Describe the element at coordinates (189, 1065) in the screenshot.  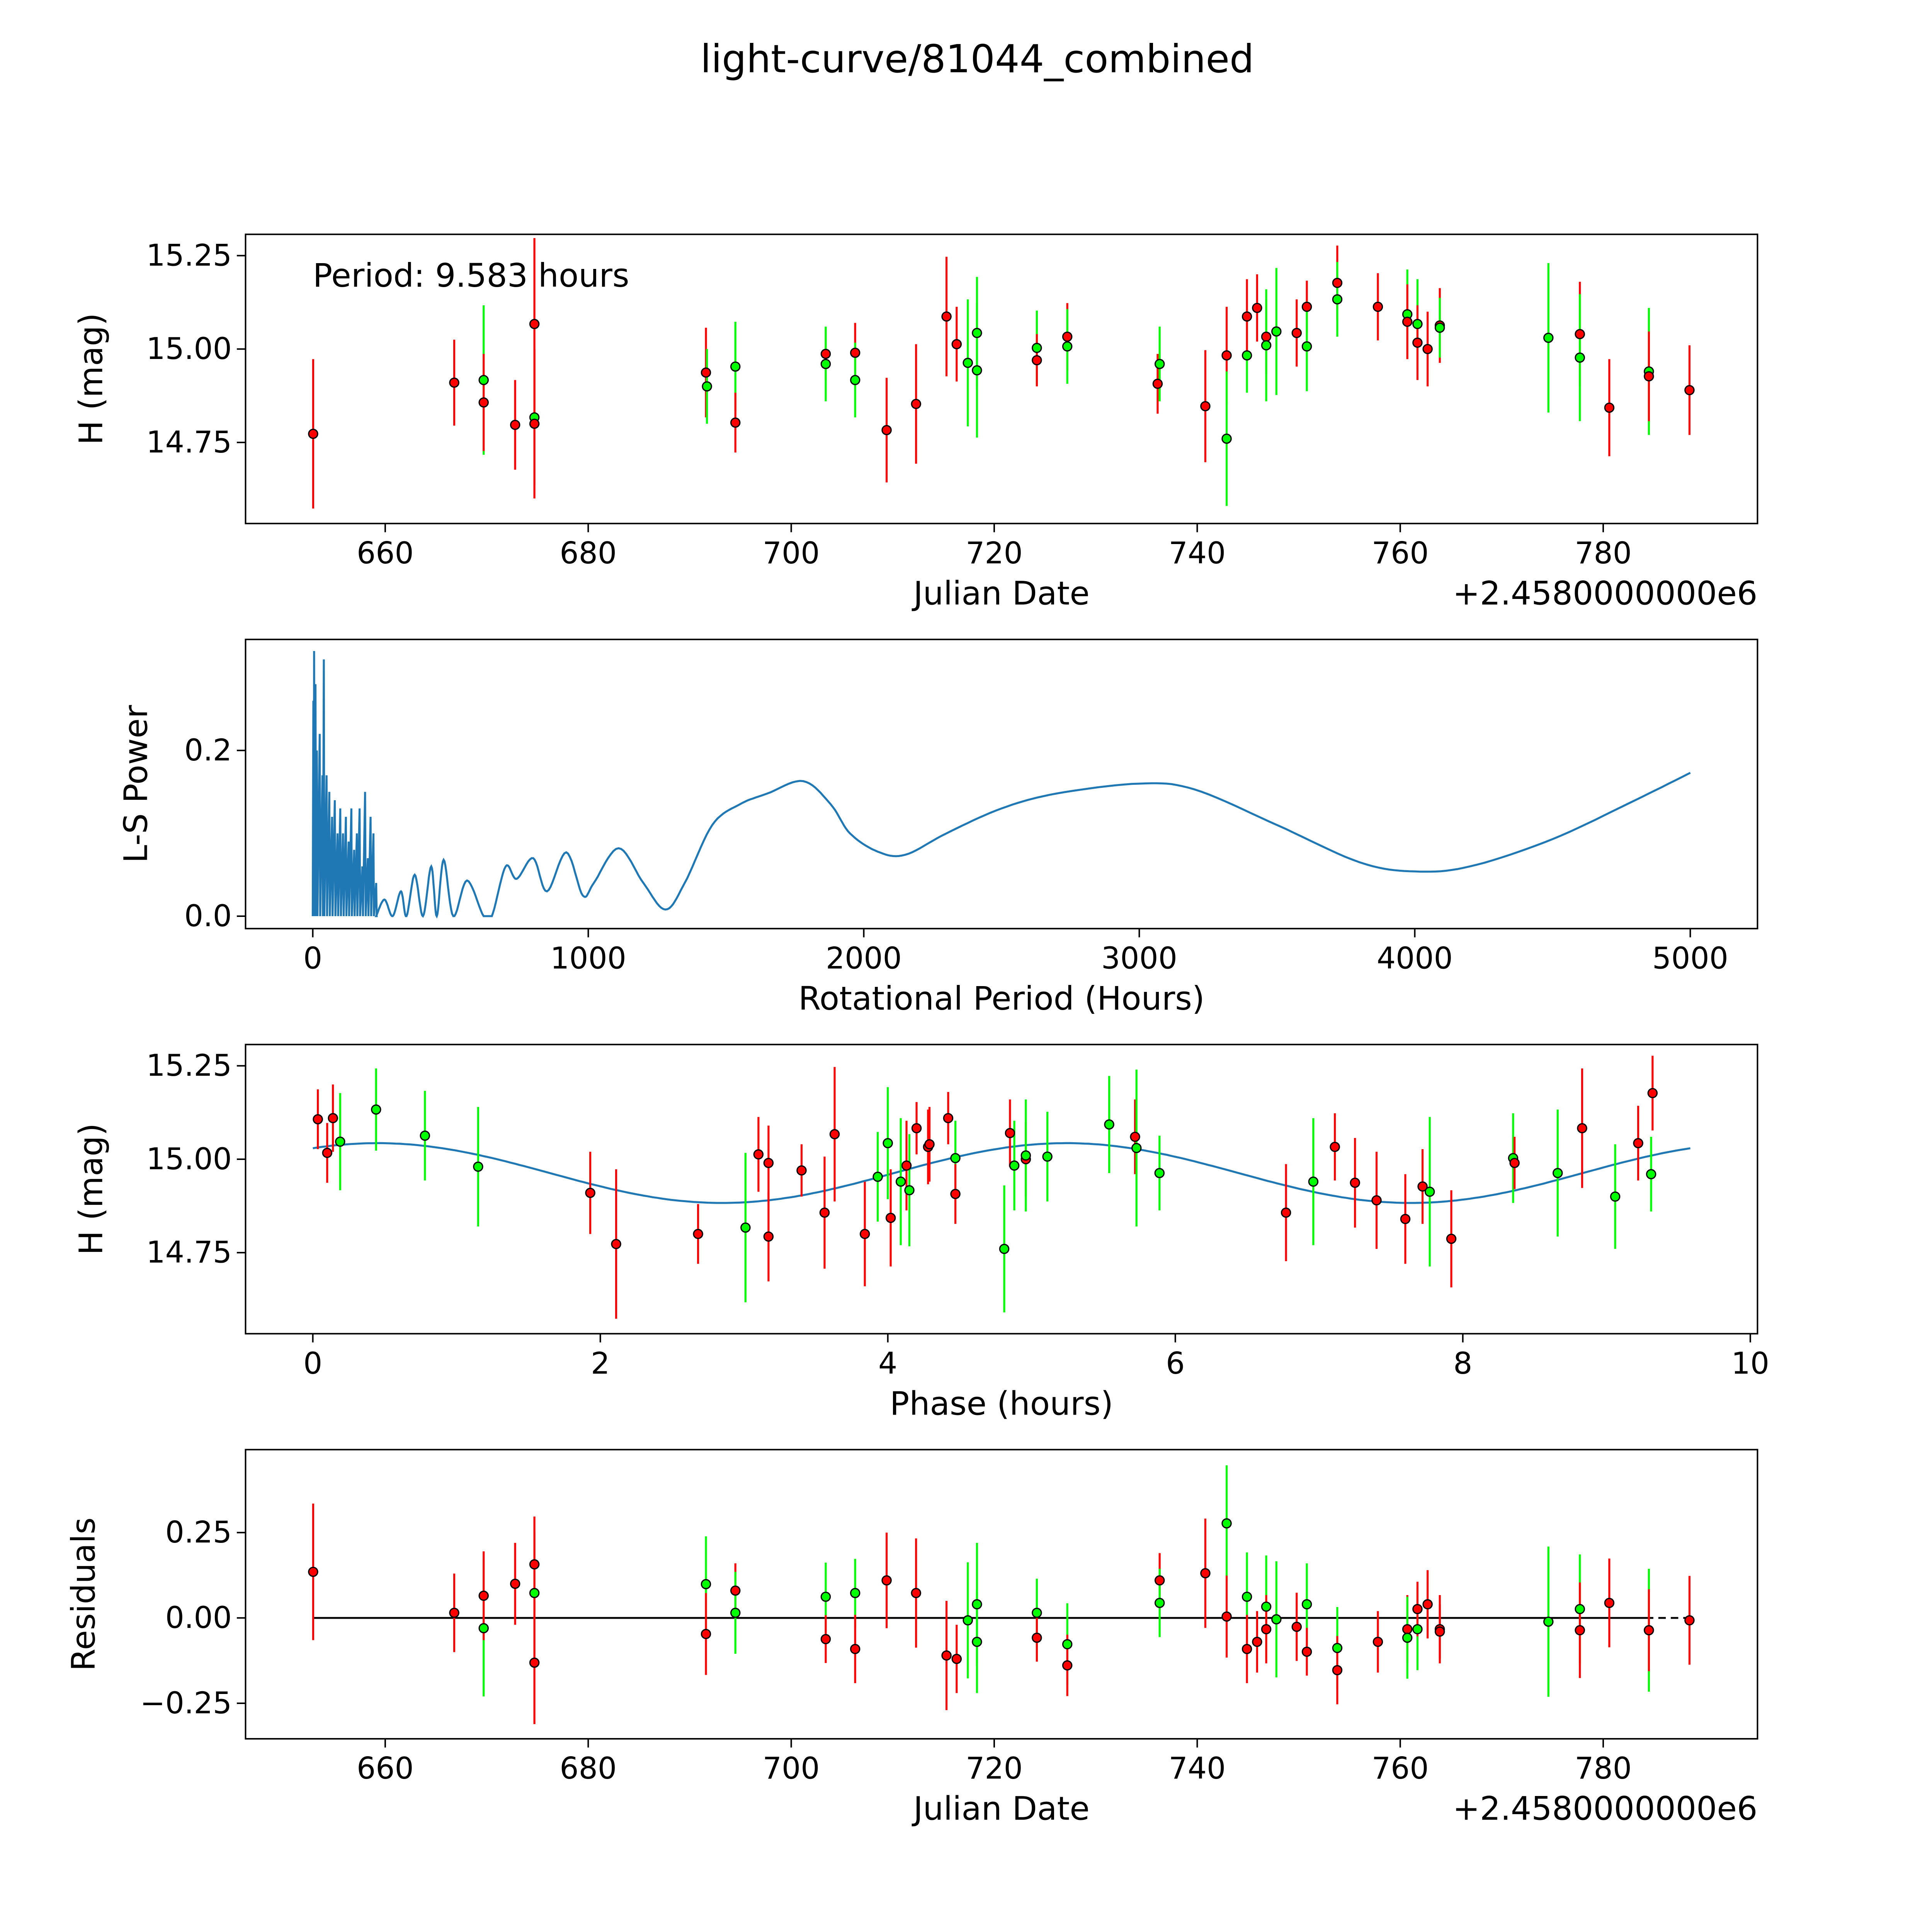
I see `y-tick-label: 15.25` at that location.